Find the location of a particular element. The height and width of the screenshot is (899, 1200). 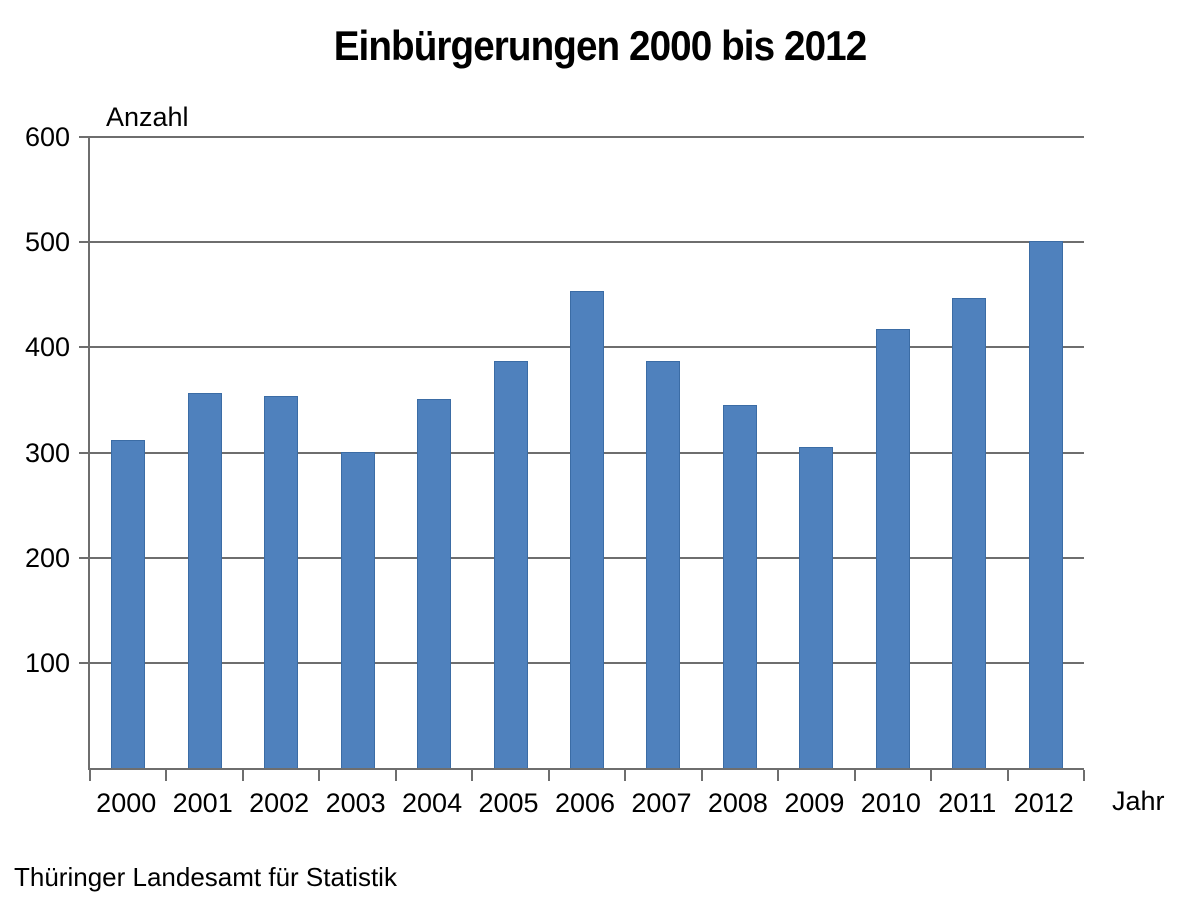

bar-2005 is located at coordinates (510, 564).